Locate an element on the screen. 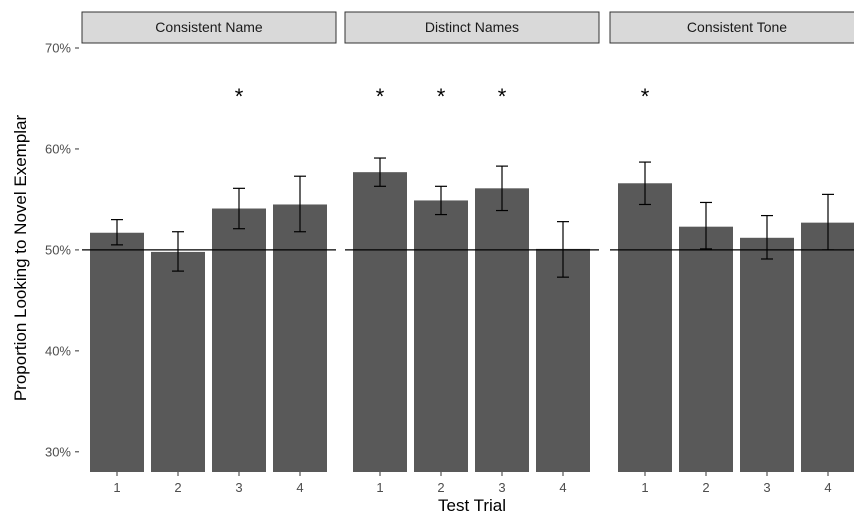 The image size is (854, 517). facet-strip-label: Distinct Names is located at coordinates (472, 27).